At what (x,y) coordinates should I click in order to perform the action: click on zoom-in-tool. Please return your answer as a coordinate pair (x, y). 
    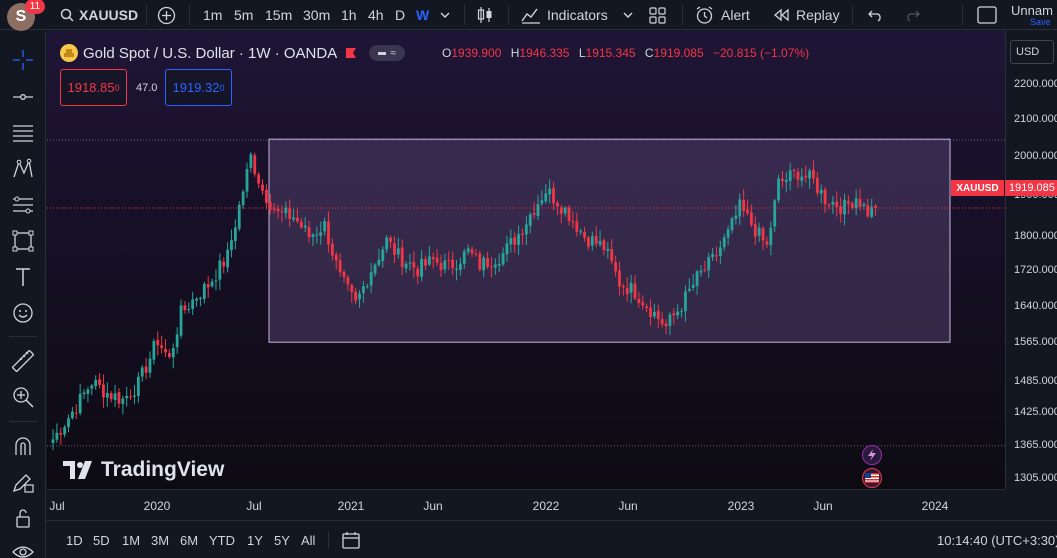
    Looking at the image, I should click on (23, 397).